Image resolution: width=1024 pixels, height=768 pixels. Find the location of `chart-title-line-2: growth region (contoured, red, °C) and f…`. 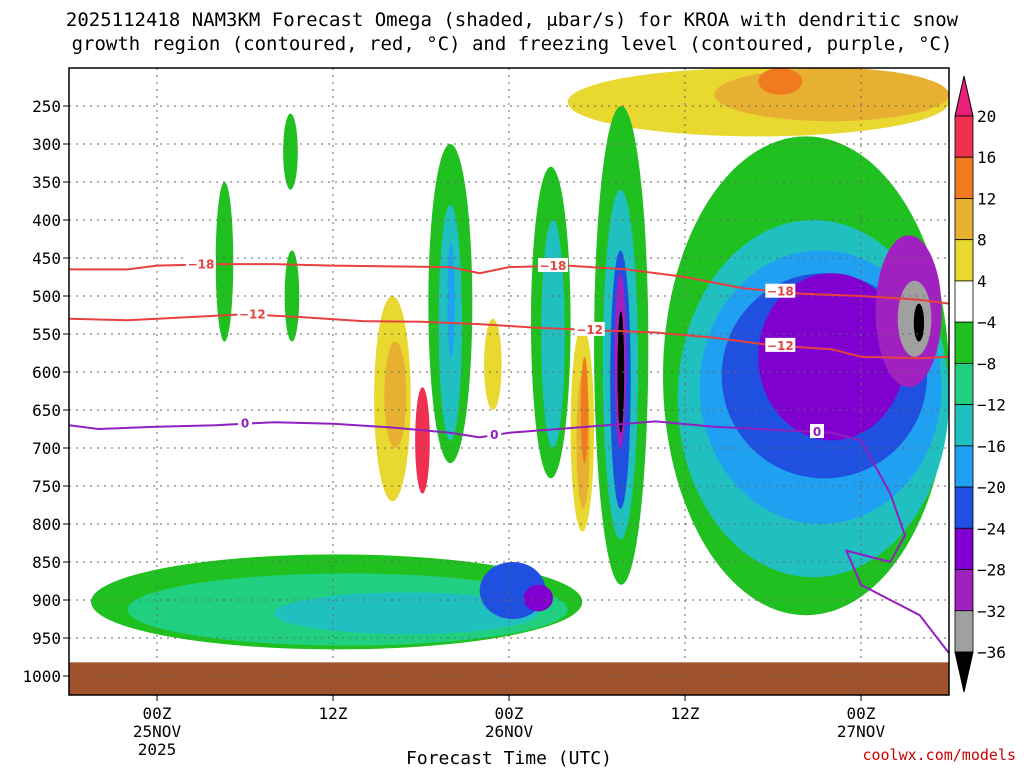

chart-title-line-2: growth region (contoured, red, °C) and f… is located at coordinates (512, 44).